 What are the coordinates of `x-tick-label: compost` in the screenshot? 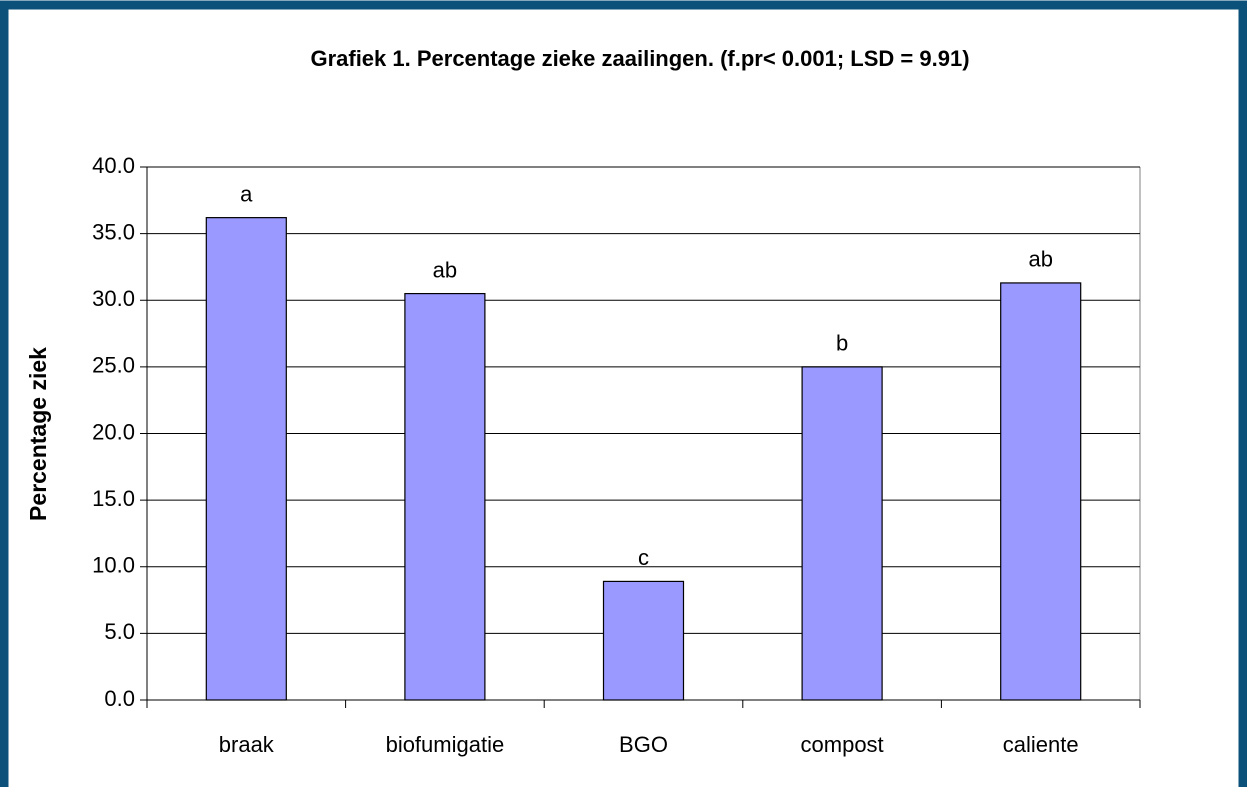 It's located at (842, 744).